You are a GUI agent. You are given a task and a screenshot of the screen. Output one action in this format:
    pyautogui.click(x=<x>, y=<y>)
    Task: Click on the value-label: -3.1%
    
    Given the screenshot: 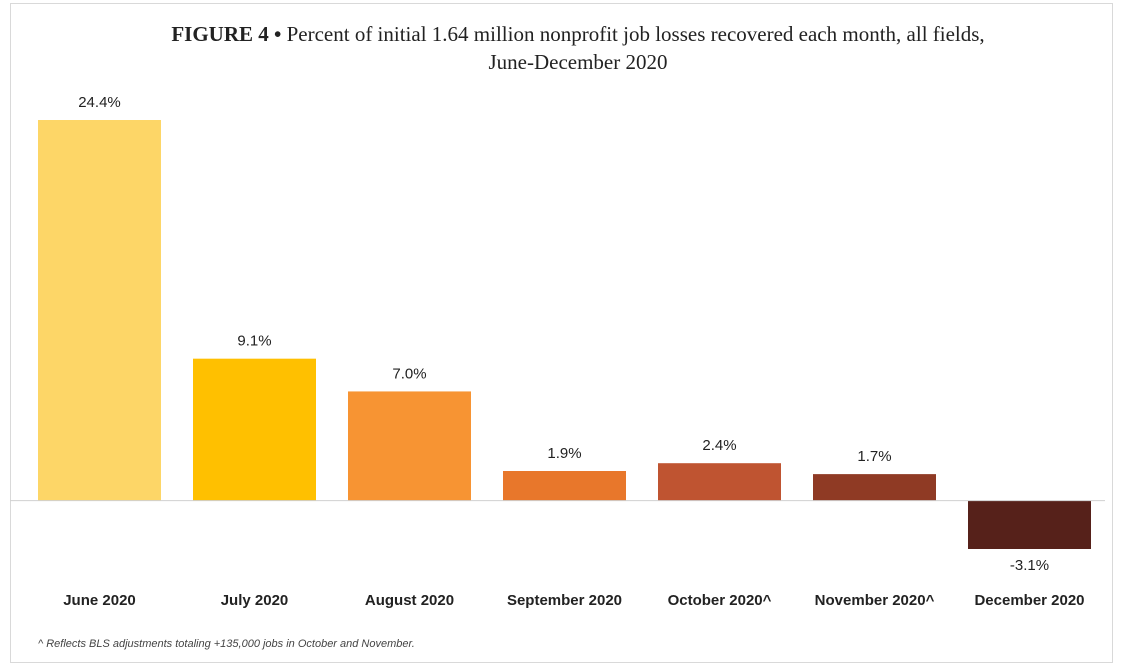 What is the action you would take?
    pyautogui.click(x=1029, y=565)
    